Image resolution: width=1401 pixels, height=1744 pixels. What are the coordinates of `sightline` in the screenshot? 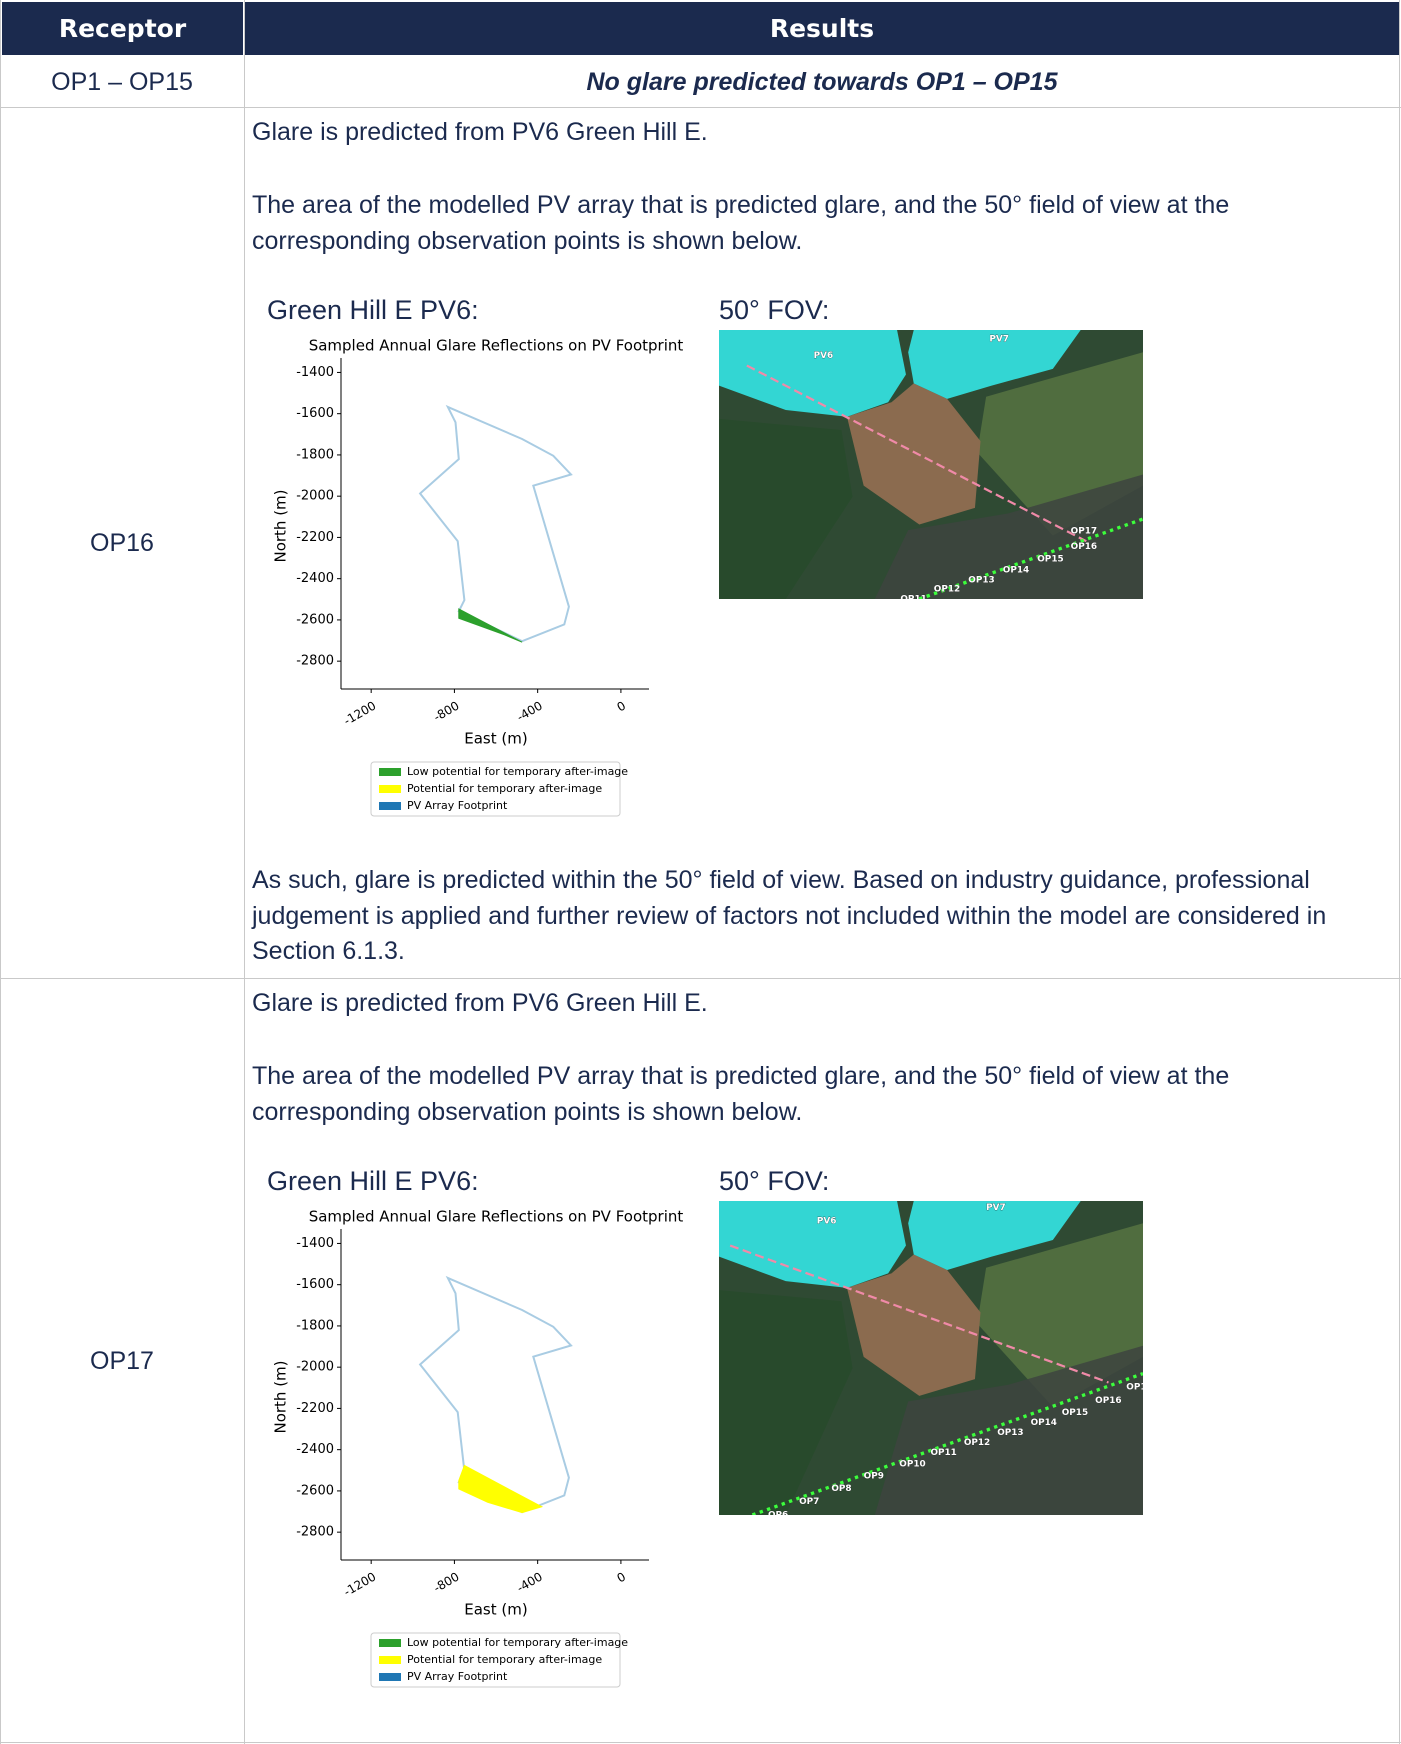 It's located at (919, 1314).